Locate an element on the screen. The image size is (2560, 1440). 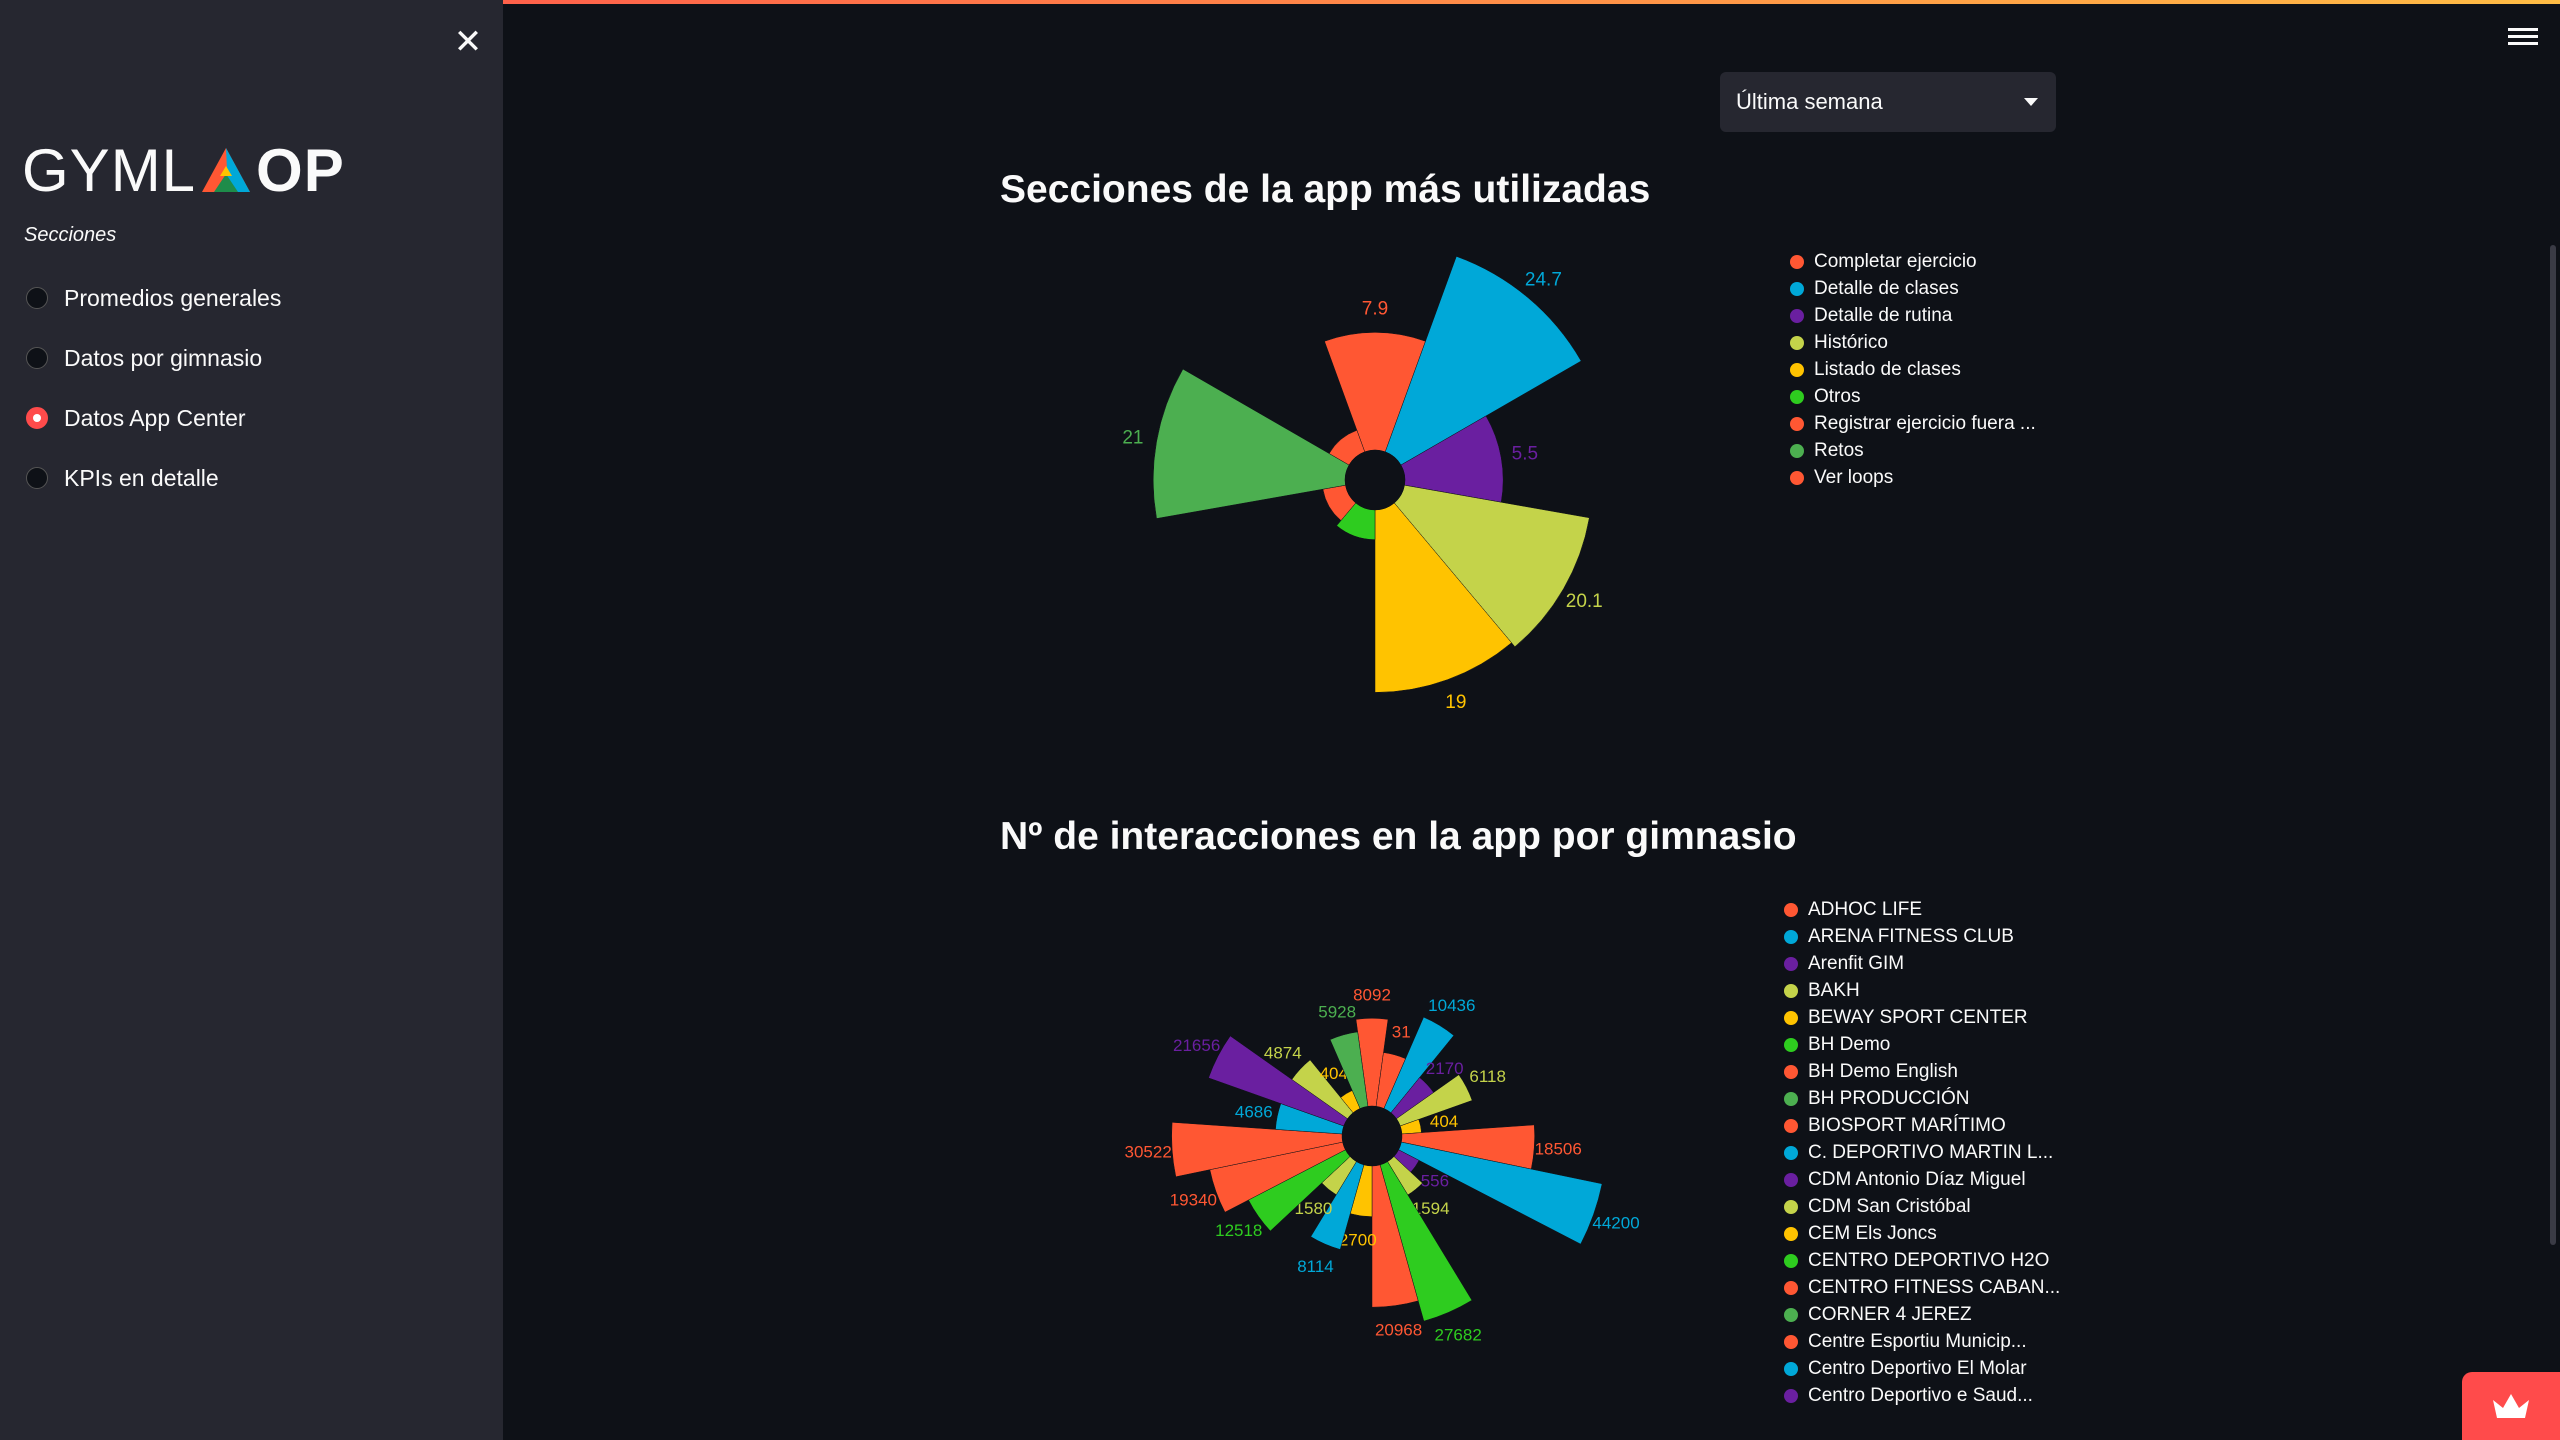
legend-item: BH Demo English is located at coordinates (1922, 1071).